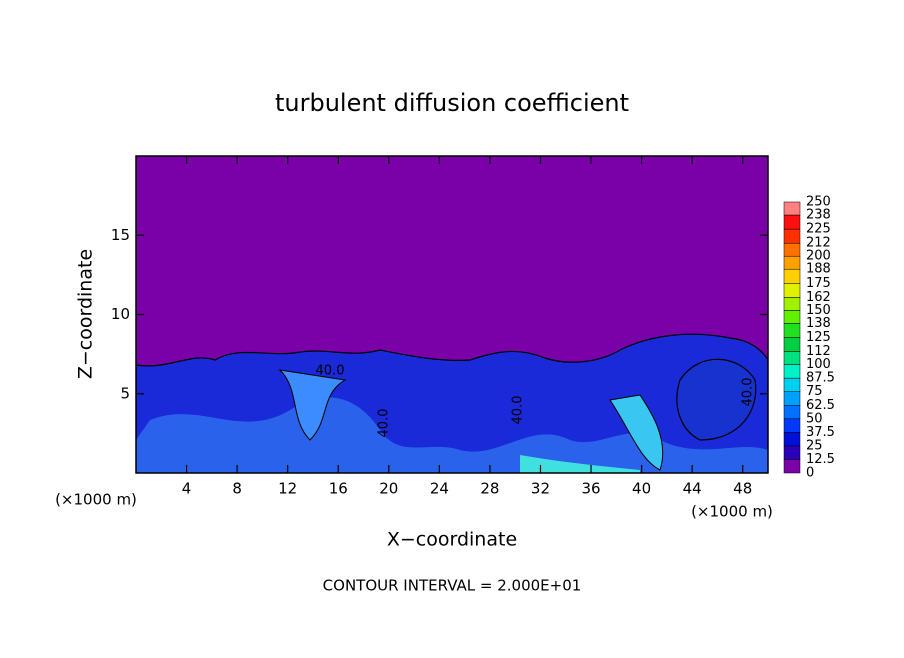  Describe the element at coordinates (818, 283) in the screenshot. I see `colorbar-label: 175` at that location.